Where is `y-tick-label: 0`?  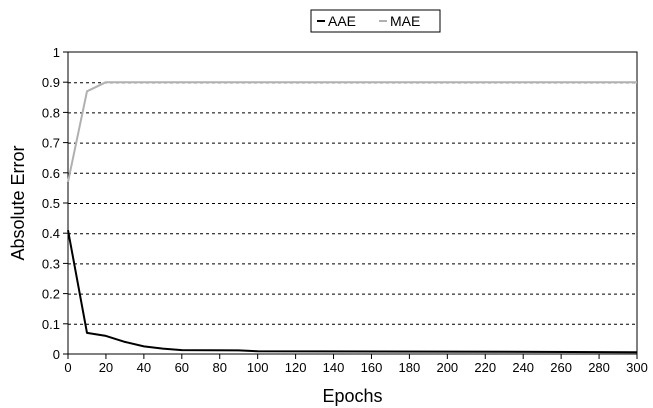 y-tick-label: 0 is located at coordinates (56, 354).